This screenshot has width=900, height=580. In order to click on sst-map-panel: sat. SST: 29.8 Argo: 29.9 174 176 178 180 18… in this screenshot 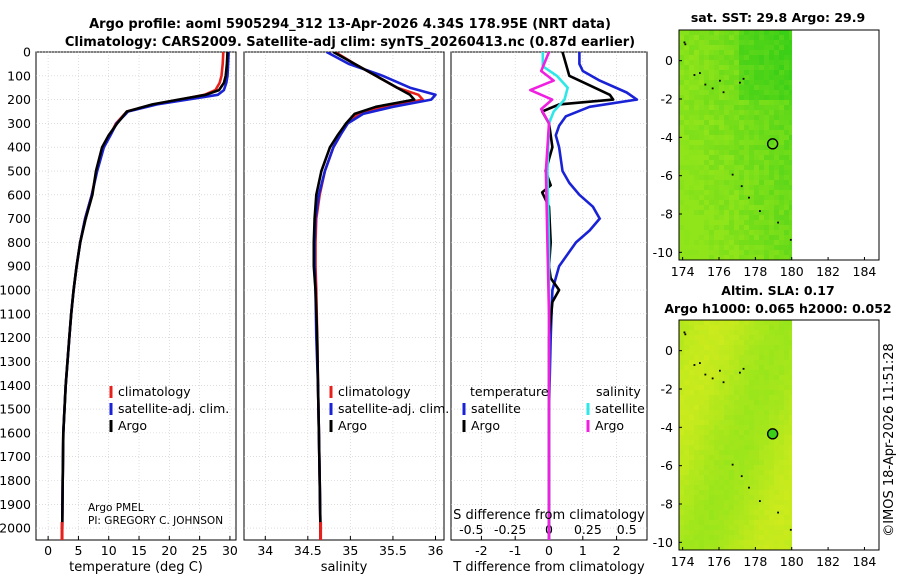, I will do `click(766, 144)`.